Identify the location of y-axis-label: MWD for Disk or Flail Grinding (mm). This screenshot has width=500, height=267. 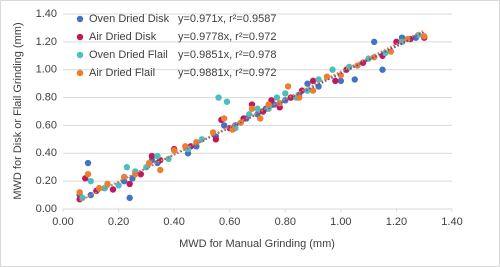
(18, 110).